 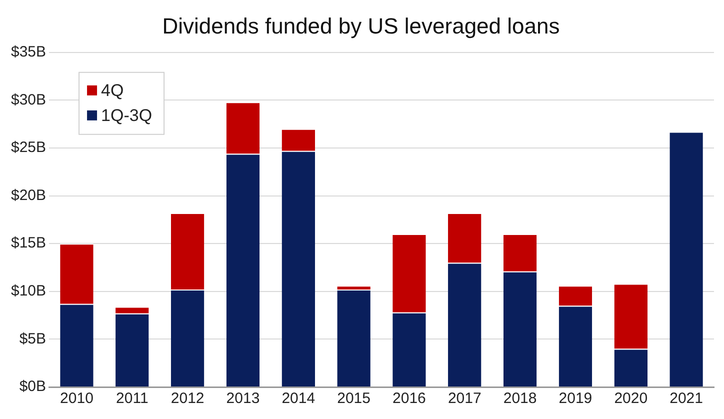 What do you see at coordinates (465, 399) in the screenshot?
I see `x-tick-label: 2017` at bounding box center [465, 399].